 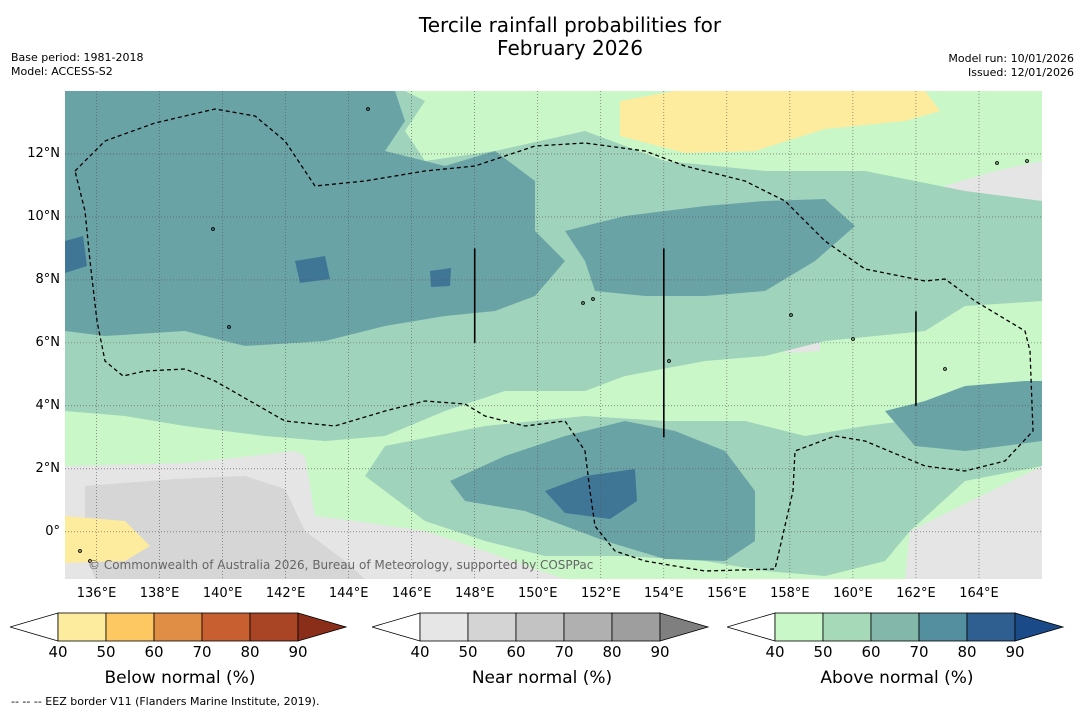 What do you see at coordinates (180, 678) in the screenshot?
I see `colorbar-label: Below normal (%)` at bounding box center [180, 678].